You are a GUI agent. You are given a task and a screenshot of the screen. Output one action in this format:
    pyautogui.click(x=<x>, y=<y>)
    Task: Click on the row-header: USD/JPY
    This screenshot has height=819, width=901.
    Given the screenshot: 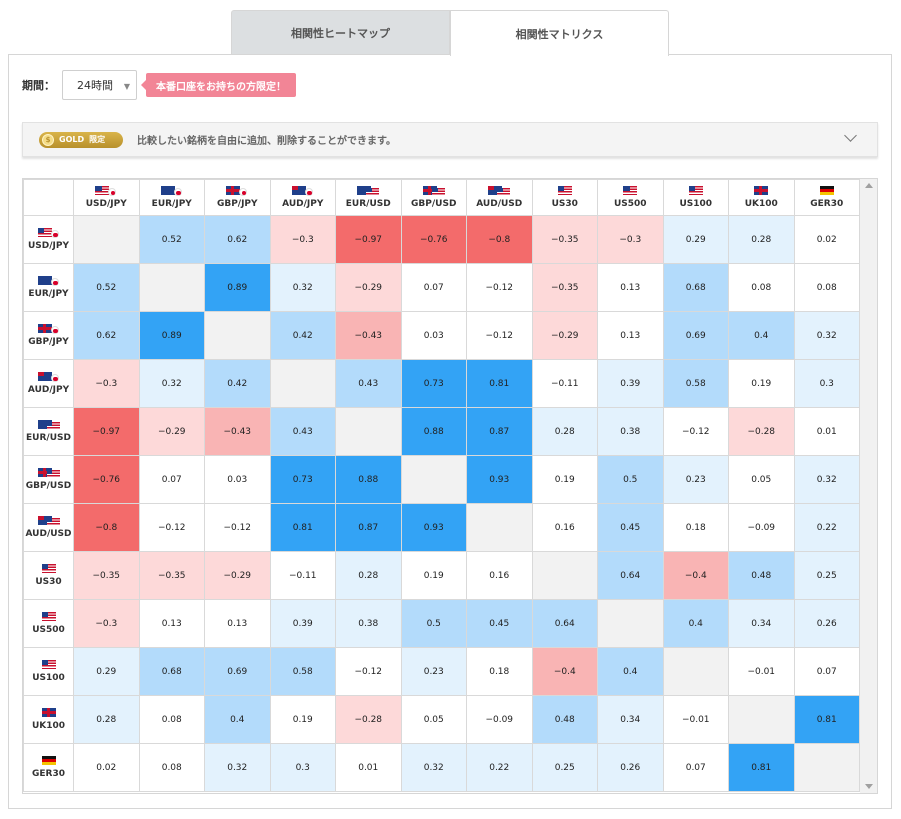 What is the action you would take?
    pyautogui.click(x=48, y=239)
    